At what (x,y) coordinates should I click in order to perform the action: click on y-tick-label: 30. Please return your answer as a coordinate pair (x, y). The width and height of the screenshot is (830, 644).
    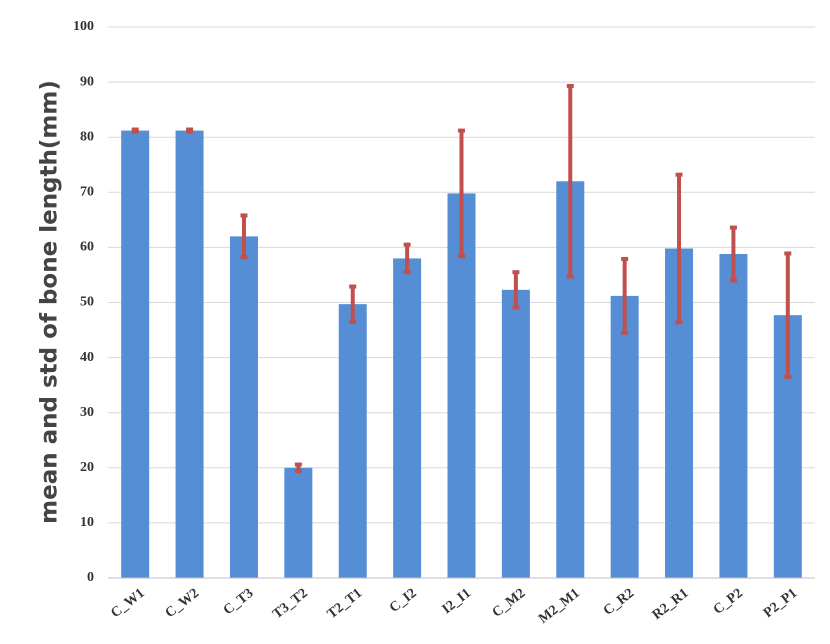
    Looking at the image, I should click on (87, 412).